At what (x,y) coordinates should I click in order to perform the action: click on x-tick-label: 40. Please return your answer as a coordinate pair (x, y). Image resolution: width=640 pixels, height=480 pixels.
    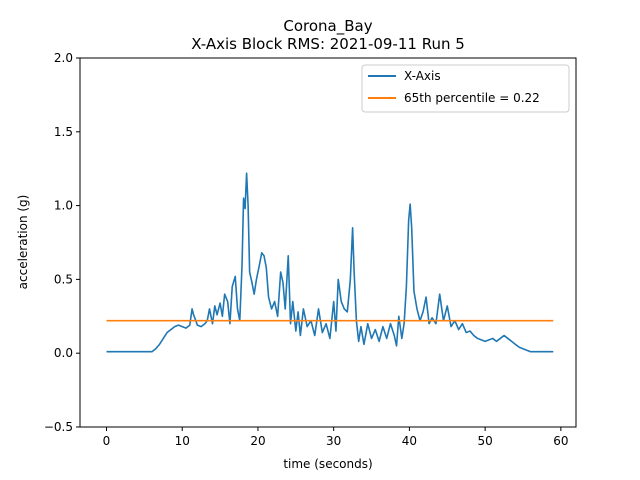
    Looking at the image, I should click on (409, 441).